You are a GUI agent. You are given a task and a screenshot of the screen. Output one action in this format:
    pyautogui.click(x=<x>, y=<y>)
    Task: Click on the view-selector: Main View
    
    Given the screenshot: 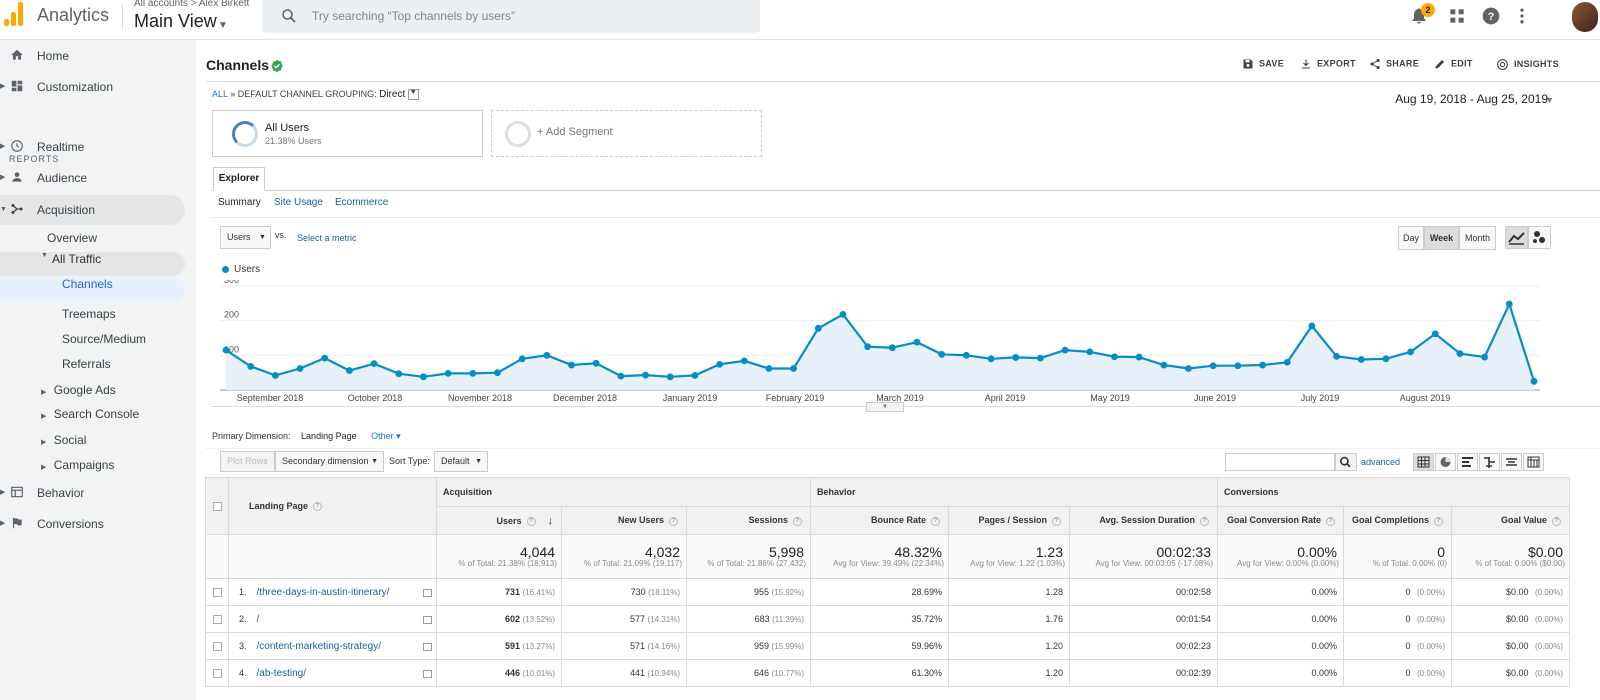 What is the action you would take?
    pyautogui.click(x=175, y=21)
    